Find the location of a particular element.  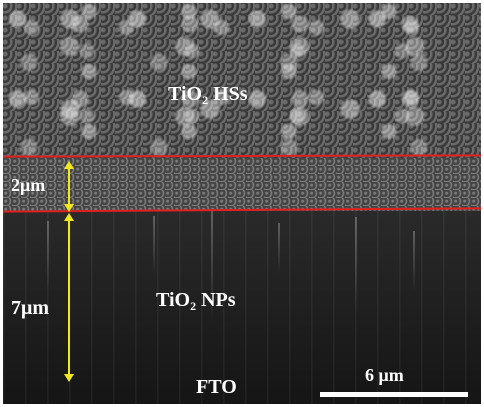

thickness-arrow-bottom is located at coordinates (69, 297).